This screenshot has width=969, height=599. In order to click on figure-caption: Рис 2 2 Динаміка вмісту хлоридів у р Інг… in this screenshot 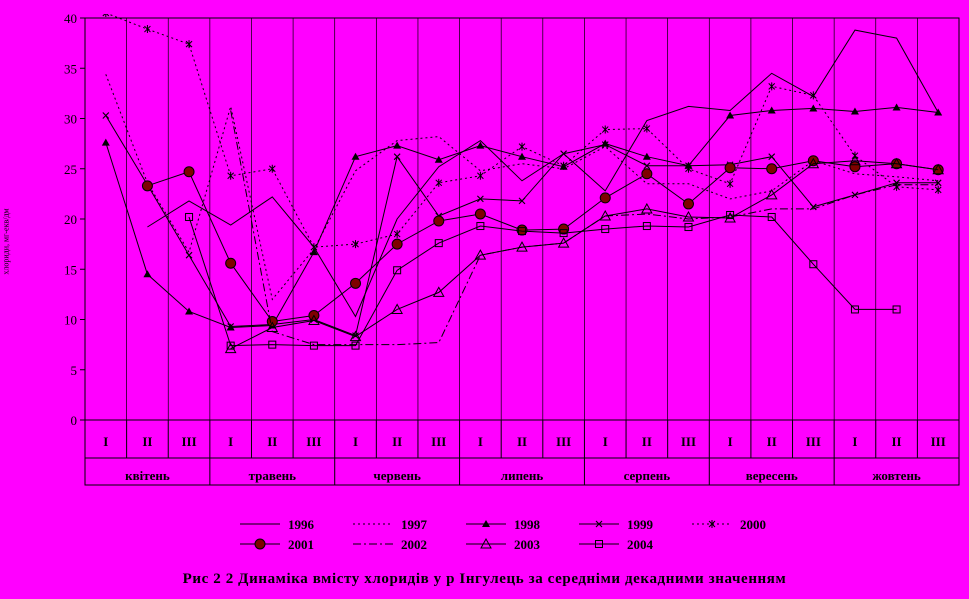, I will do `click(484, 579)`.